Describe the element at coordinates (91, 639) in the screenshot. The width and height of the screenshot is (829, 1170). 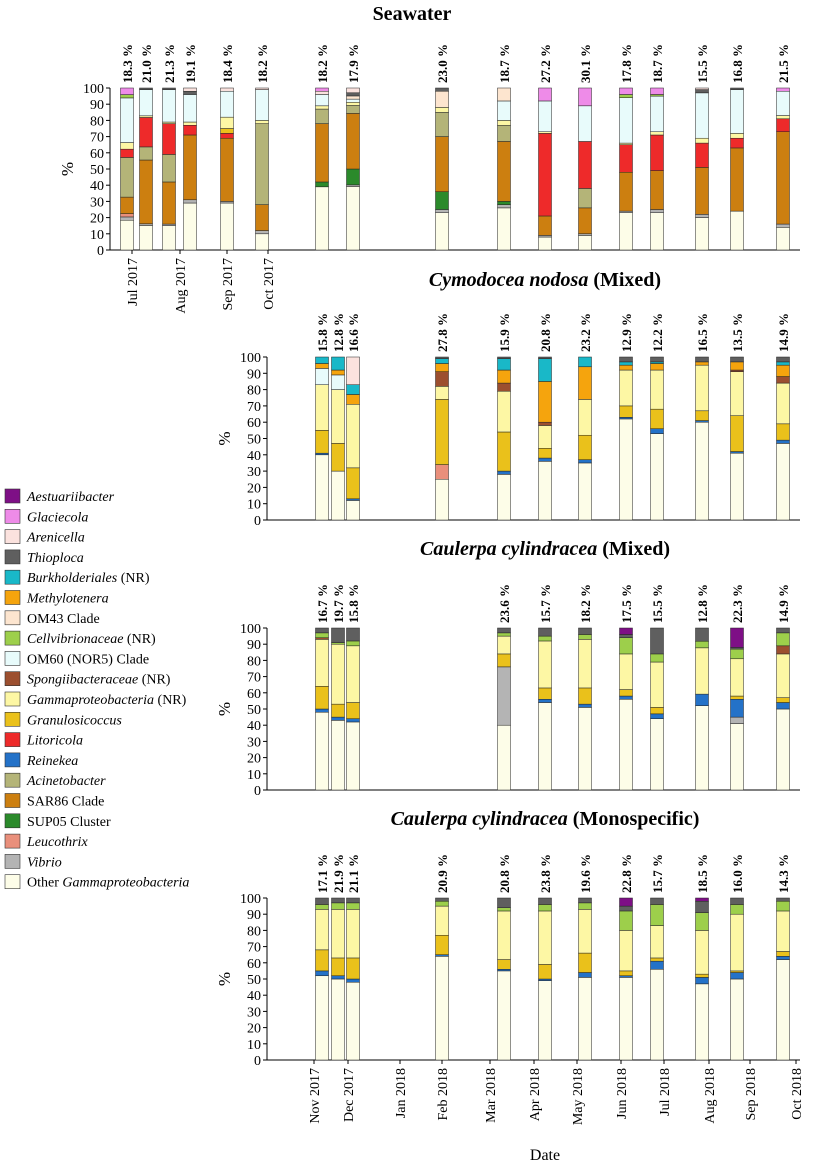
I see `legend-label-cell: Cellvibrionaceae (NR)` at that location.